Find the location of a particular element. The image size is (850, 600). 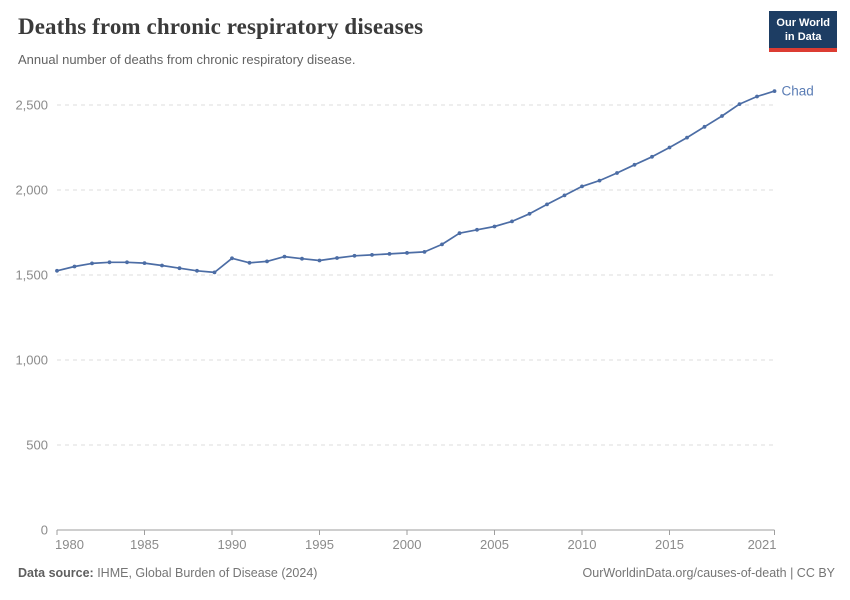

y-axis-tick-label: 2,500 is located at coordinates (31, 105).